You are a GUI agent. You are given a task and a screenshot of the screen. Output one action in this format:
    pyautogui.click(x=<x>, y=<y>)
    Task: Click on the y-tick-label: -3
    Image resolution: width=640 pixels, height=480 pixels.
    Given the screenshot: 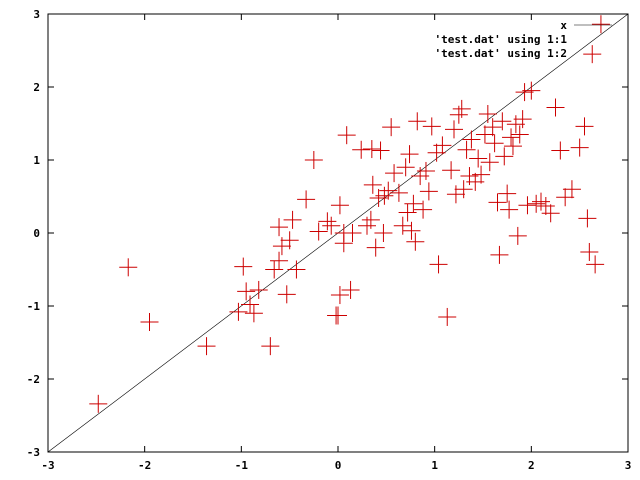 What is the action you would take?
    pyautogui.click(x=33, y=452)
    